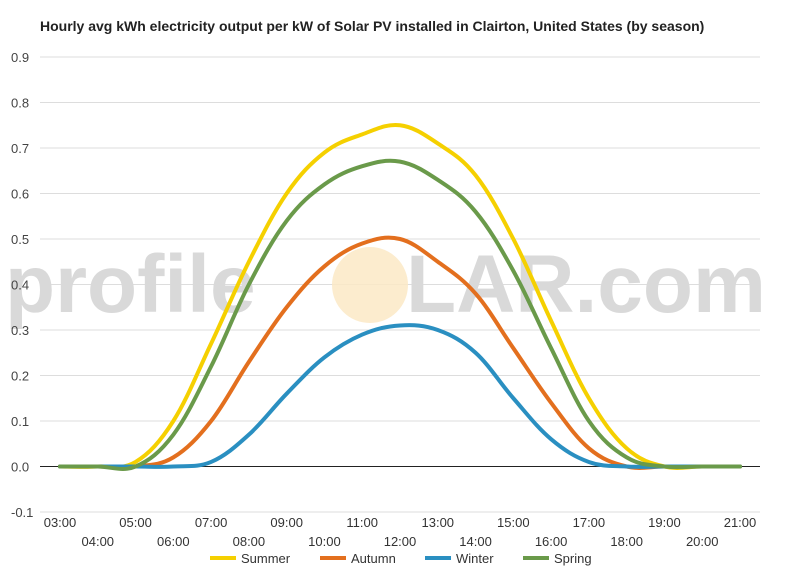  What do you see at coordinates (370, 285) in the screenshot?
I see `watermark-sun-icon` at bounding box center [370, 285].